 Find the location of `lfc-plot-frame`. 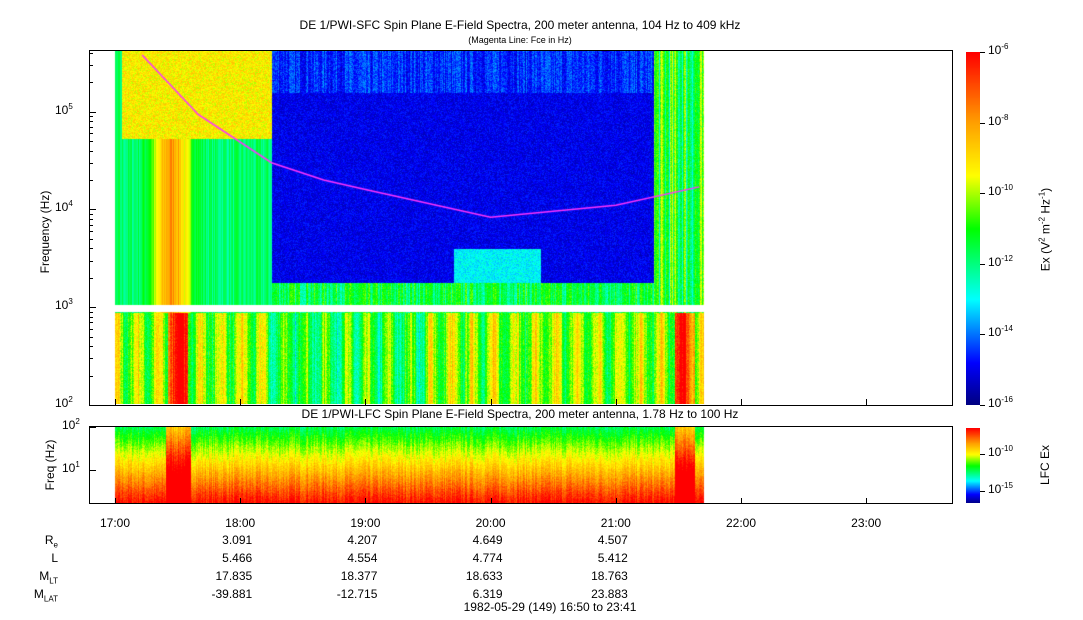

lfc-plot-frame is located at coordinates (521, 465).